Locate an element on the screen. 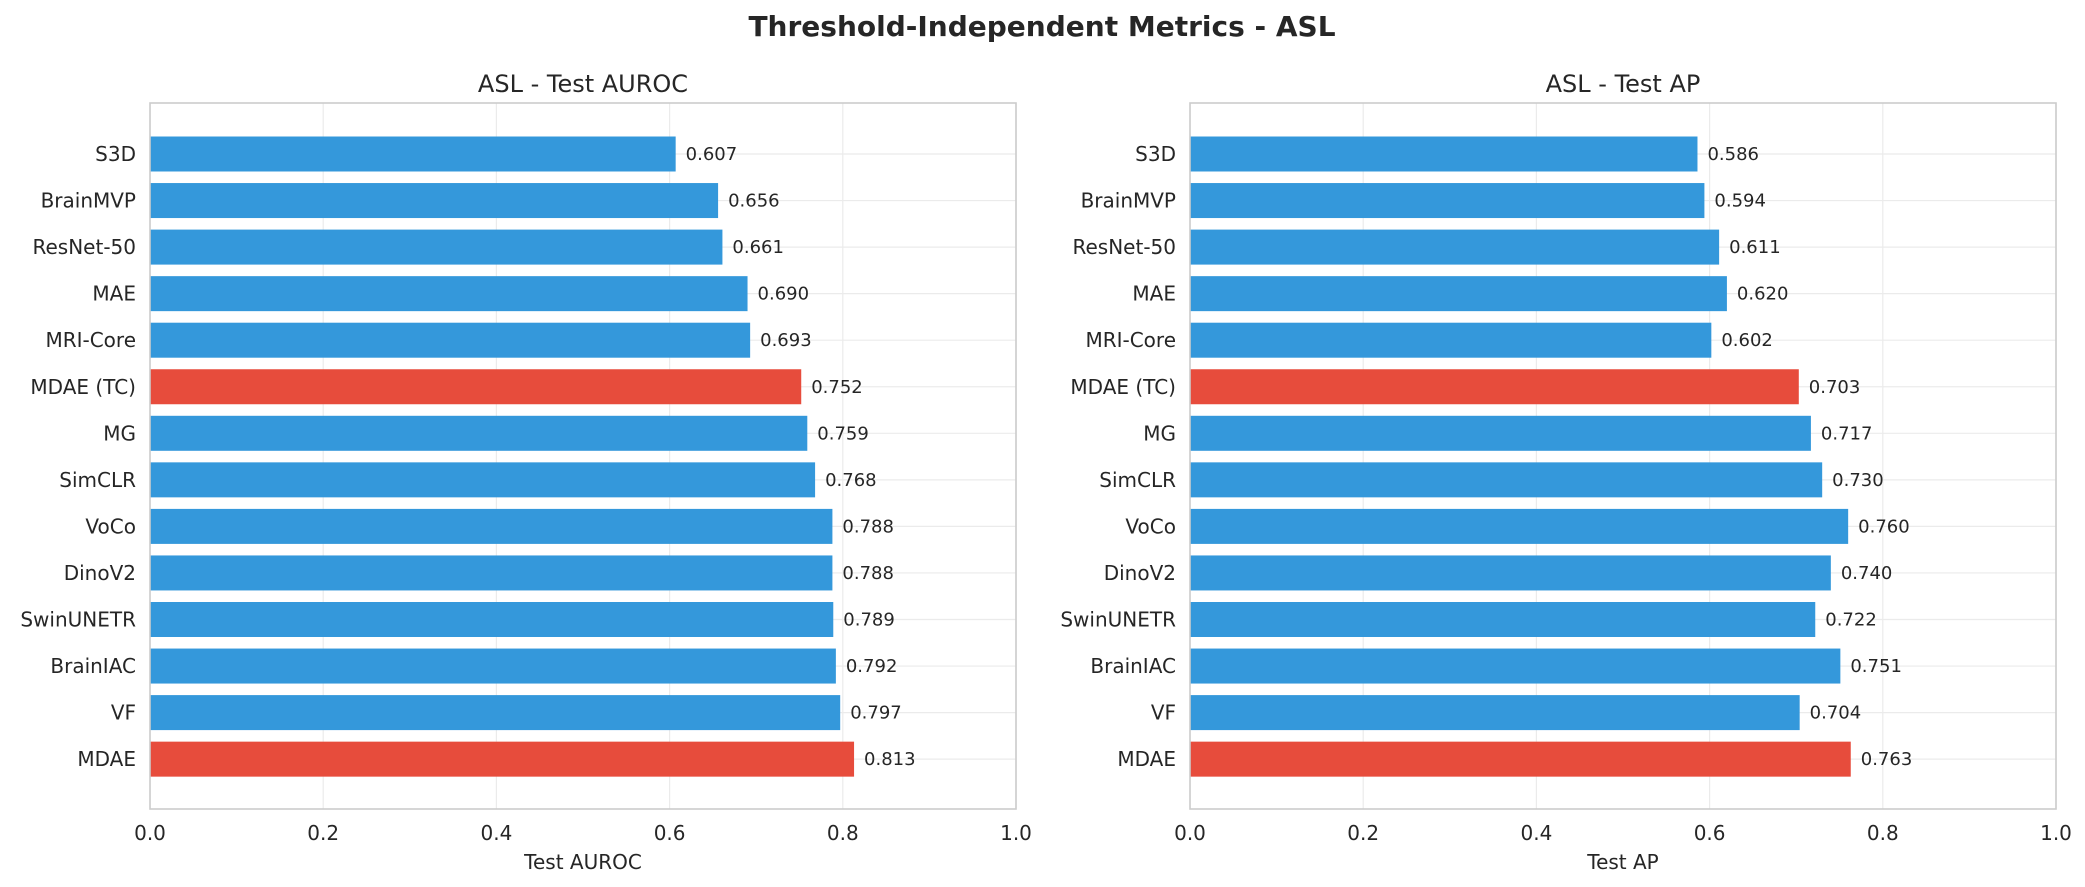  value-label: 0.717 is located at coordinates (1847, 433).